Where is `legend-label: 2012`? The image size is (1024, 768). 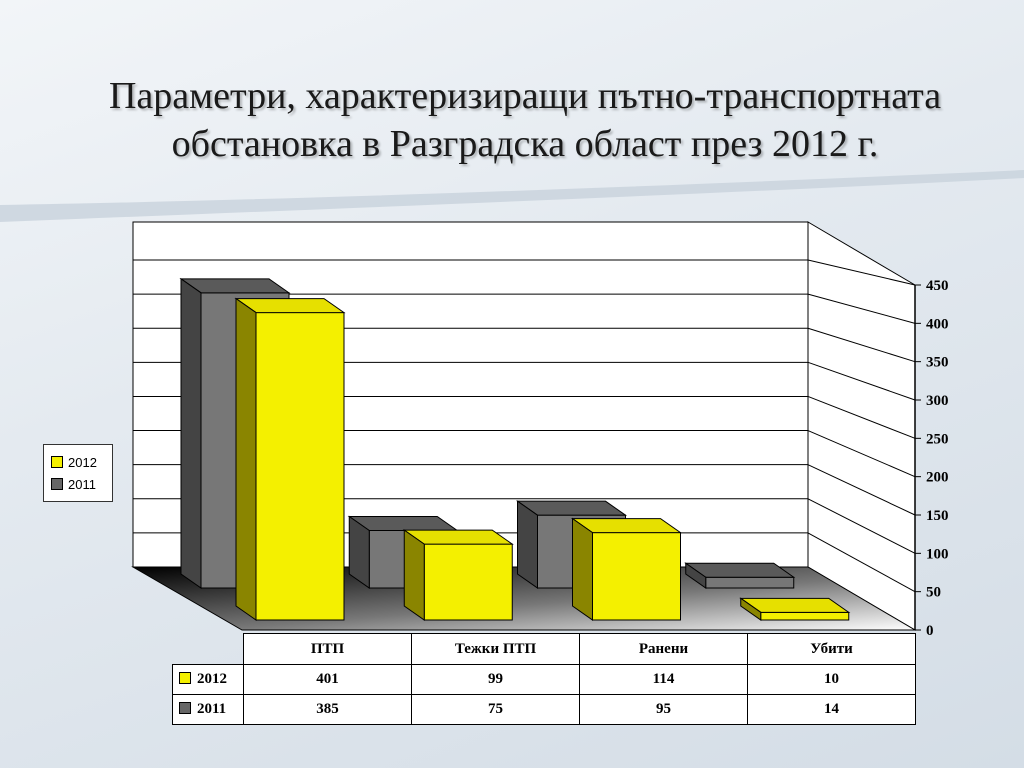 legend-label: 2012 is located at coordinates (82, 462).